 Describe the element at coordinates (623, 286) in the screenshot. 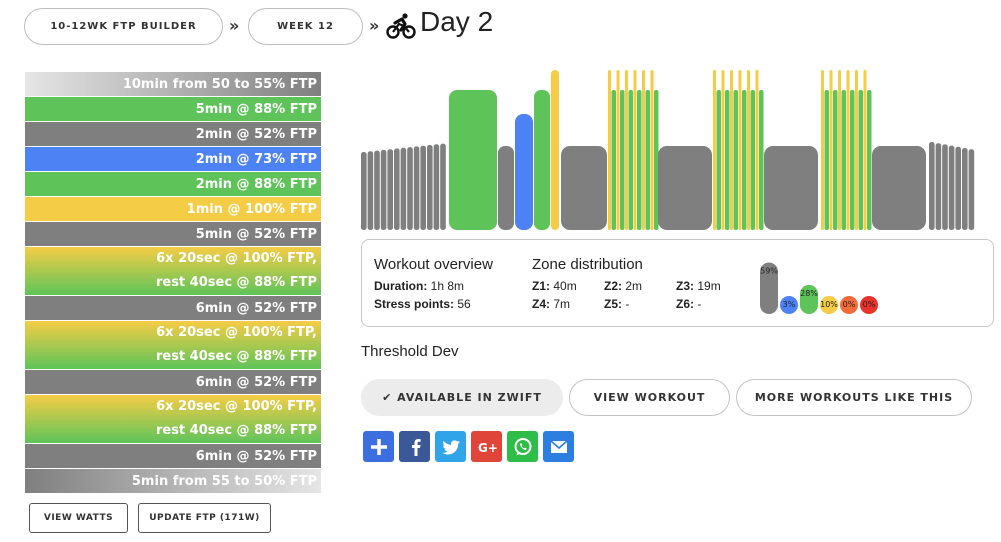

I see `zone-z2: Z2: 2m` at that location.